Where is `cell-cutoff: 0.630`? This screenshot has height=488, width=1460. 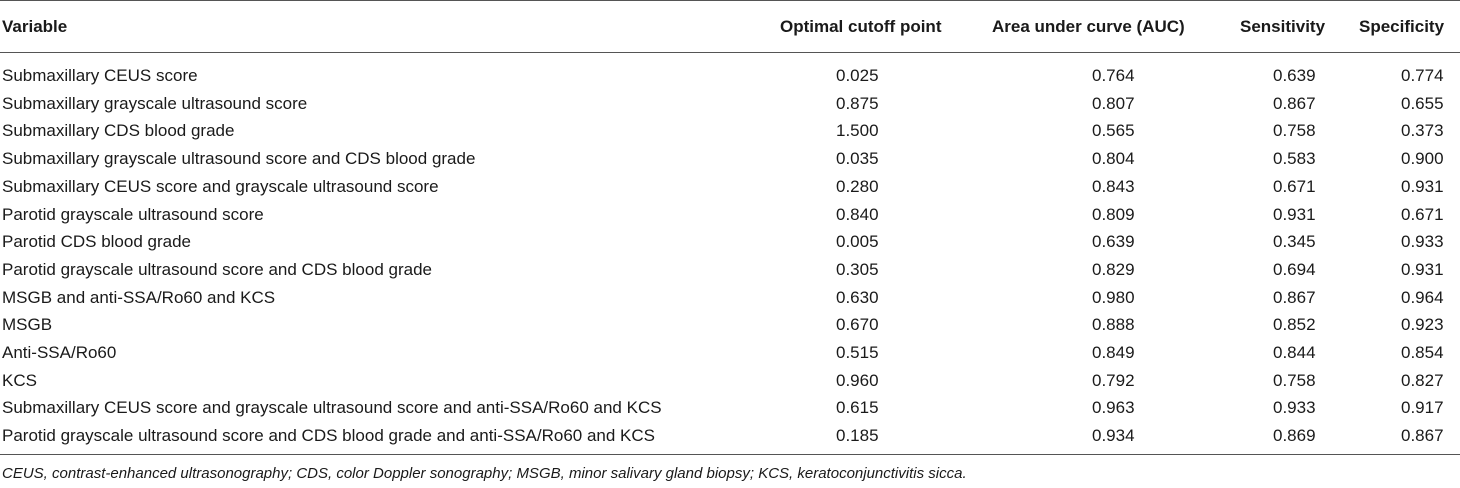 cell-cutoff: 0.630 is located at coordinates (857, 297).